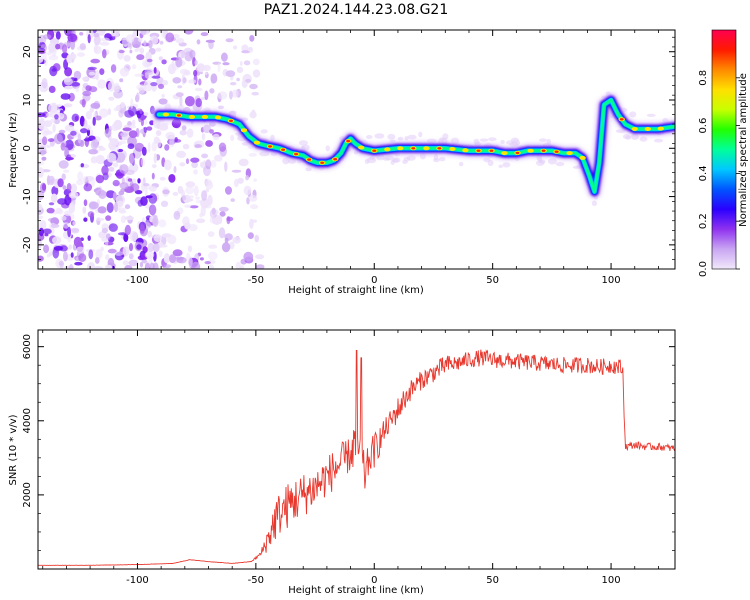 This screenshot has width=750, height=600. What do you see at coordinates (256, 280) in the screenshot?
I see `spectrogram-x-tick-label: -50` at bounding box center [256, 280].